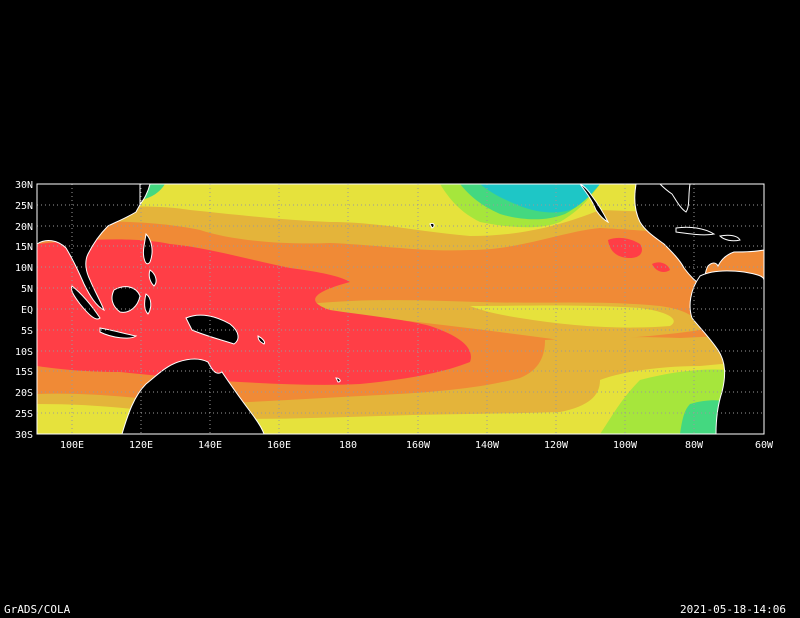 The image size is (800, 618). I want to click on lat-label: EQ, so click(27, 310).